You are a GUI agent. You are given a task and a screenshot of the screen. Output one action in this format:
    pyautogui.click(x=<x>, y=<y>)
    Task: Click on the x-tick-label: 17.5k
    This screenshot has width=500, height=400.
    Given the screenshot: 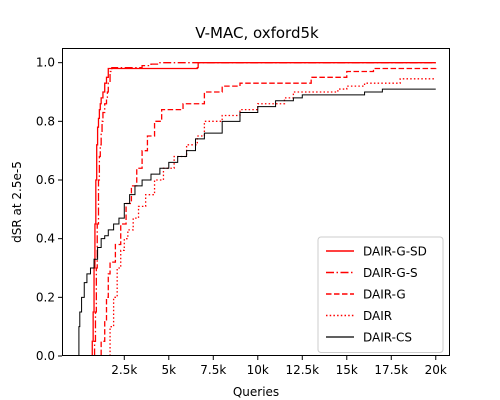 What is the action you would take?
    pyautogui.click(x=391, y=370)
    